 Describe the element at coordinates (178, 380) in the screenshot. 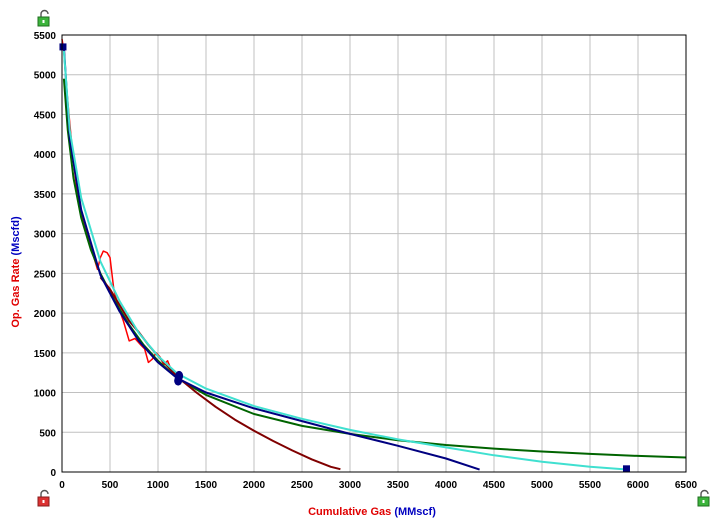

I see `circle-marker` at that location.